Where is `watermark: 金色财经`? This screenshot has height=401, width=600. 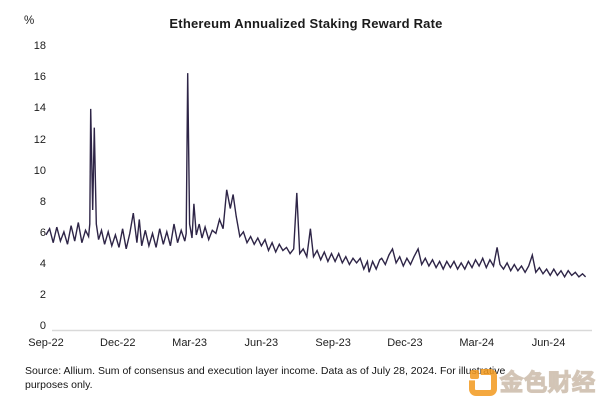 watermark: 金色财经 is located at coordinates (532, 382).